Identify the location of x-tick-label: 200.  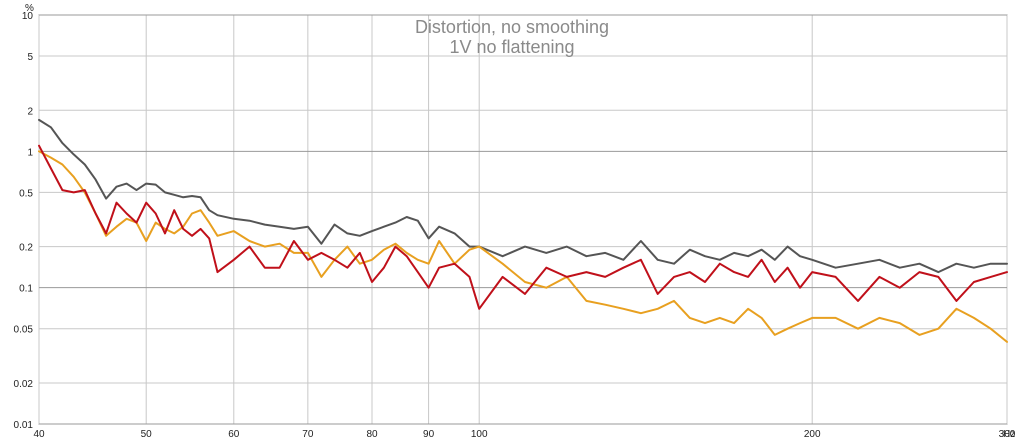
(812, 434).